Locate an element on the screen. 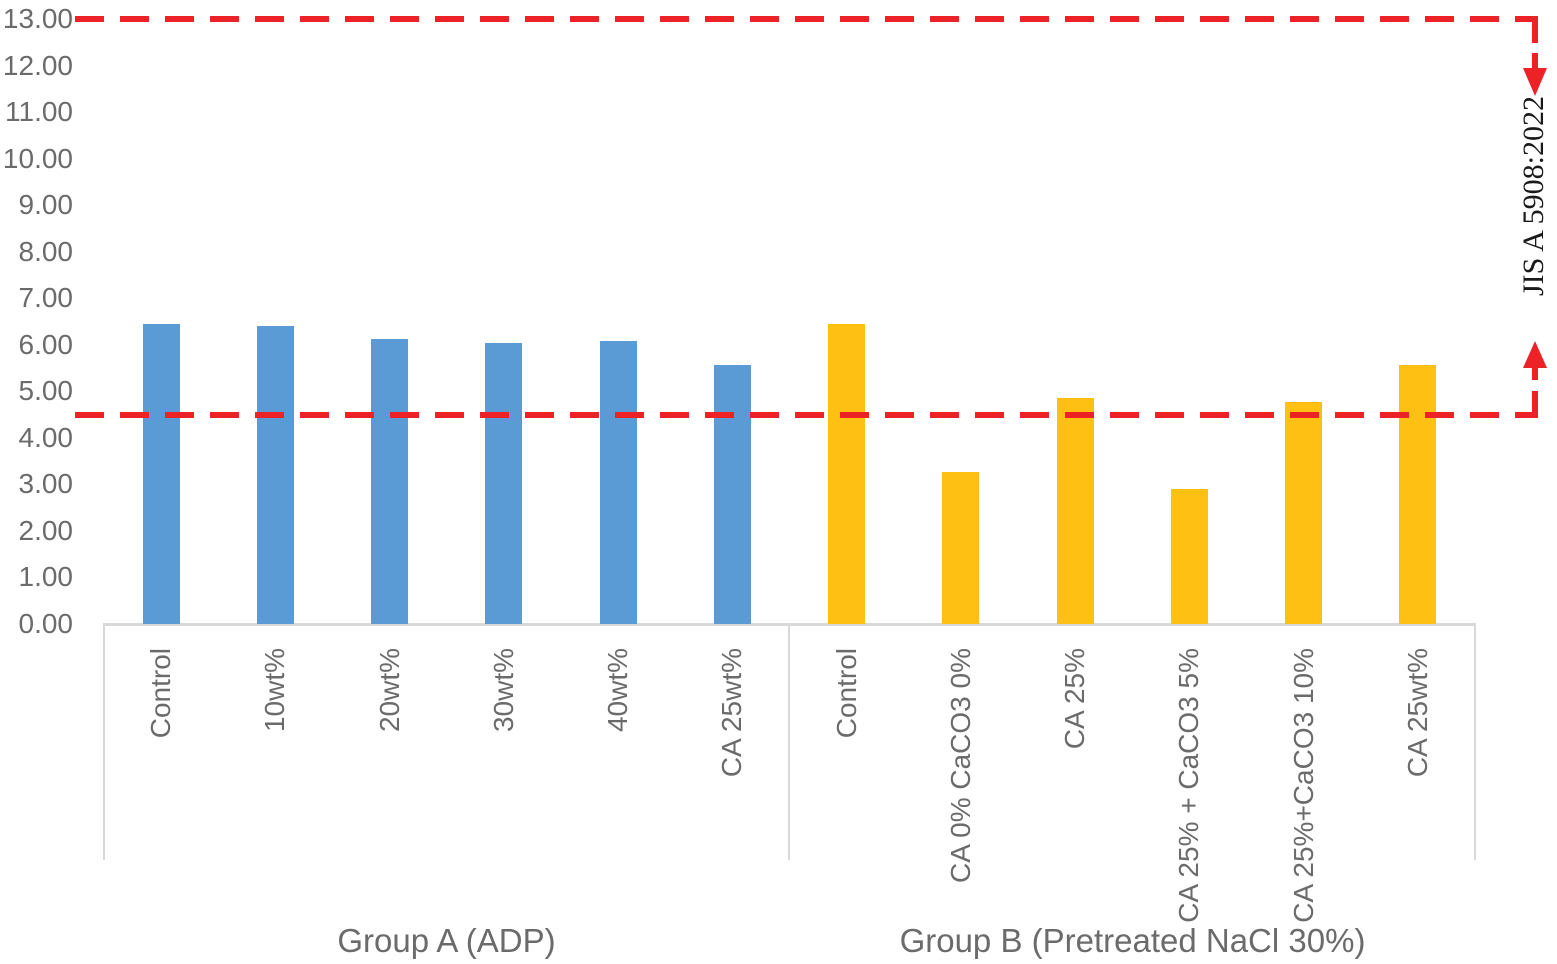 The height and width of the screenshot is (964, 1557). category-label: CA 25% + CaCO3 5% is located at coordinates (1189, 785).